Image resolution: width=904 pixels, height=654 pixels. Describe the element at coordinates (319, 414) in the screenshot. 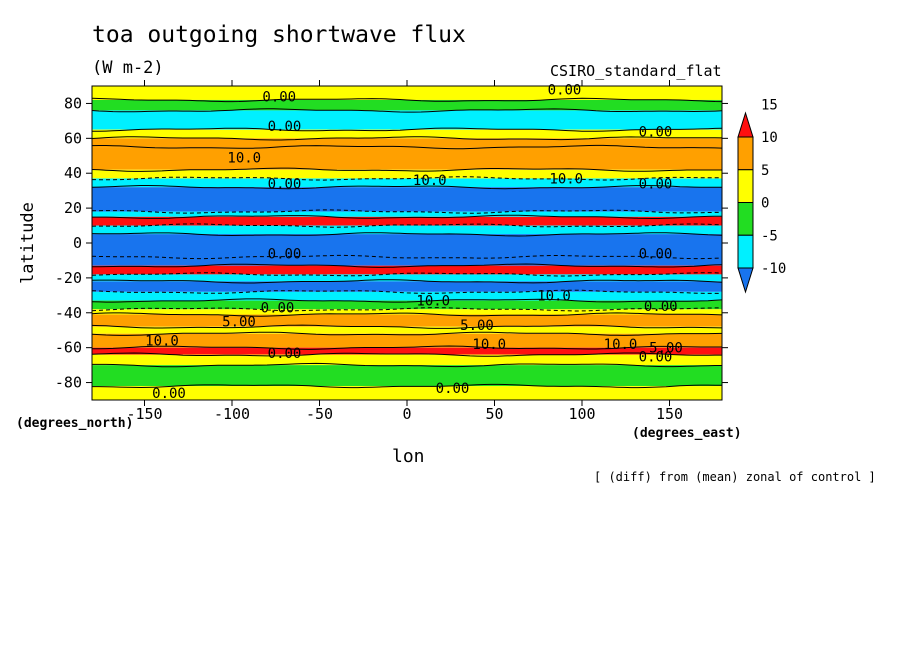

I see `x-tick-label: -50` at that location.